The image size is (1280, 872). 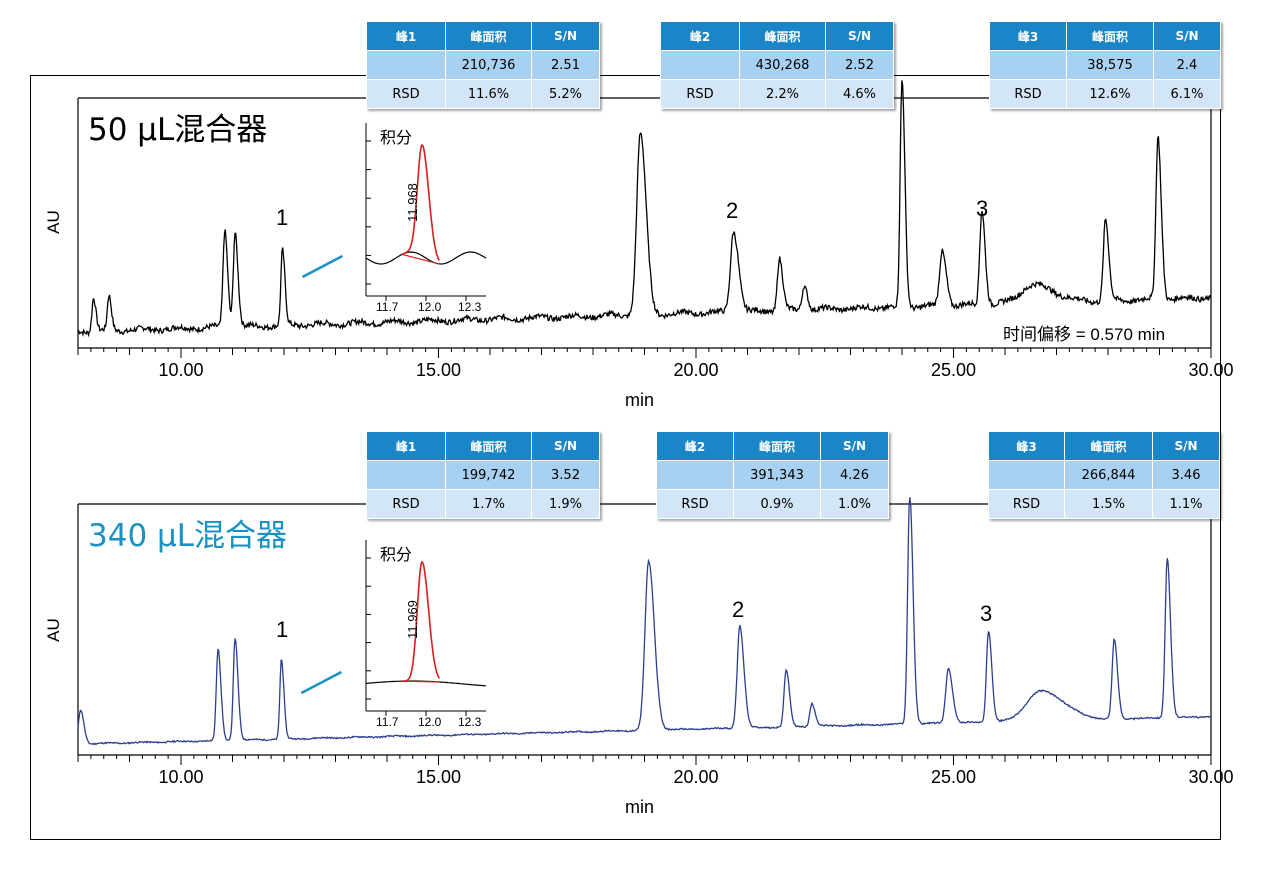 What do you see at coordinates (1186, 475) in the screenshot?
I see `table-cell: 3.46` at bounding box center [1186, 475].